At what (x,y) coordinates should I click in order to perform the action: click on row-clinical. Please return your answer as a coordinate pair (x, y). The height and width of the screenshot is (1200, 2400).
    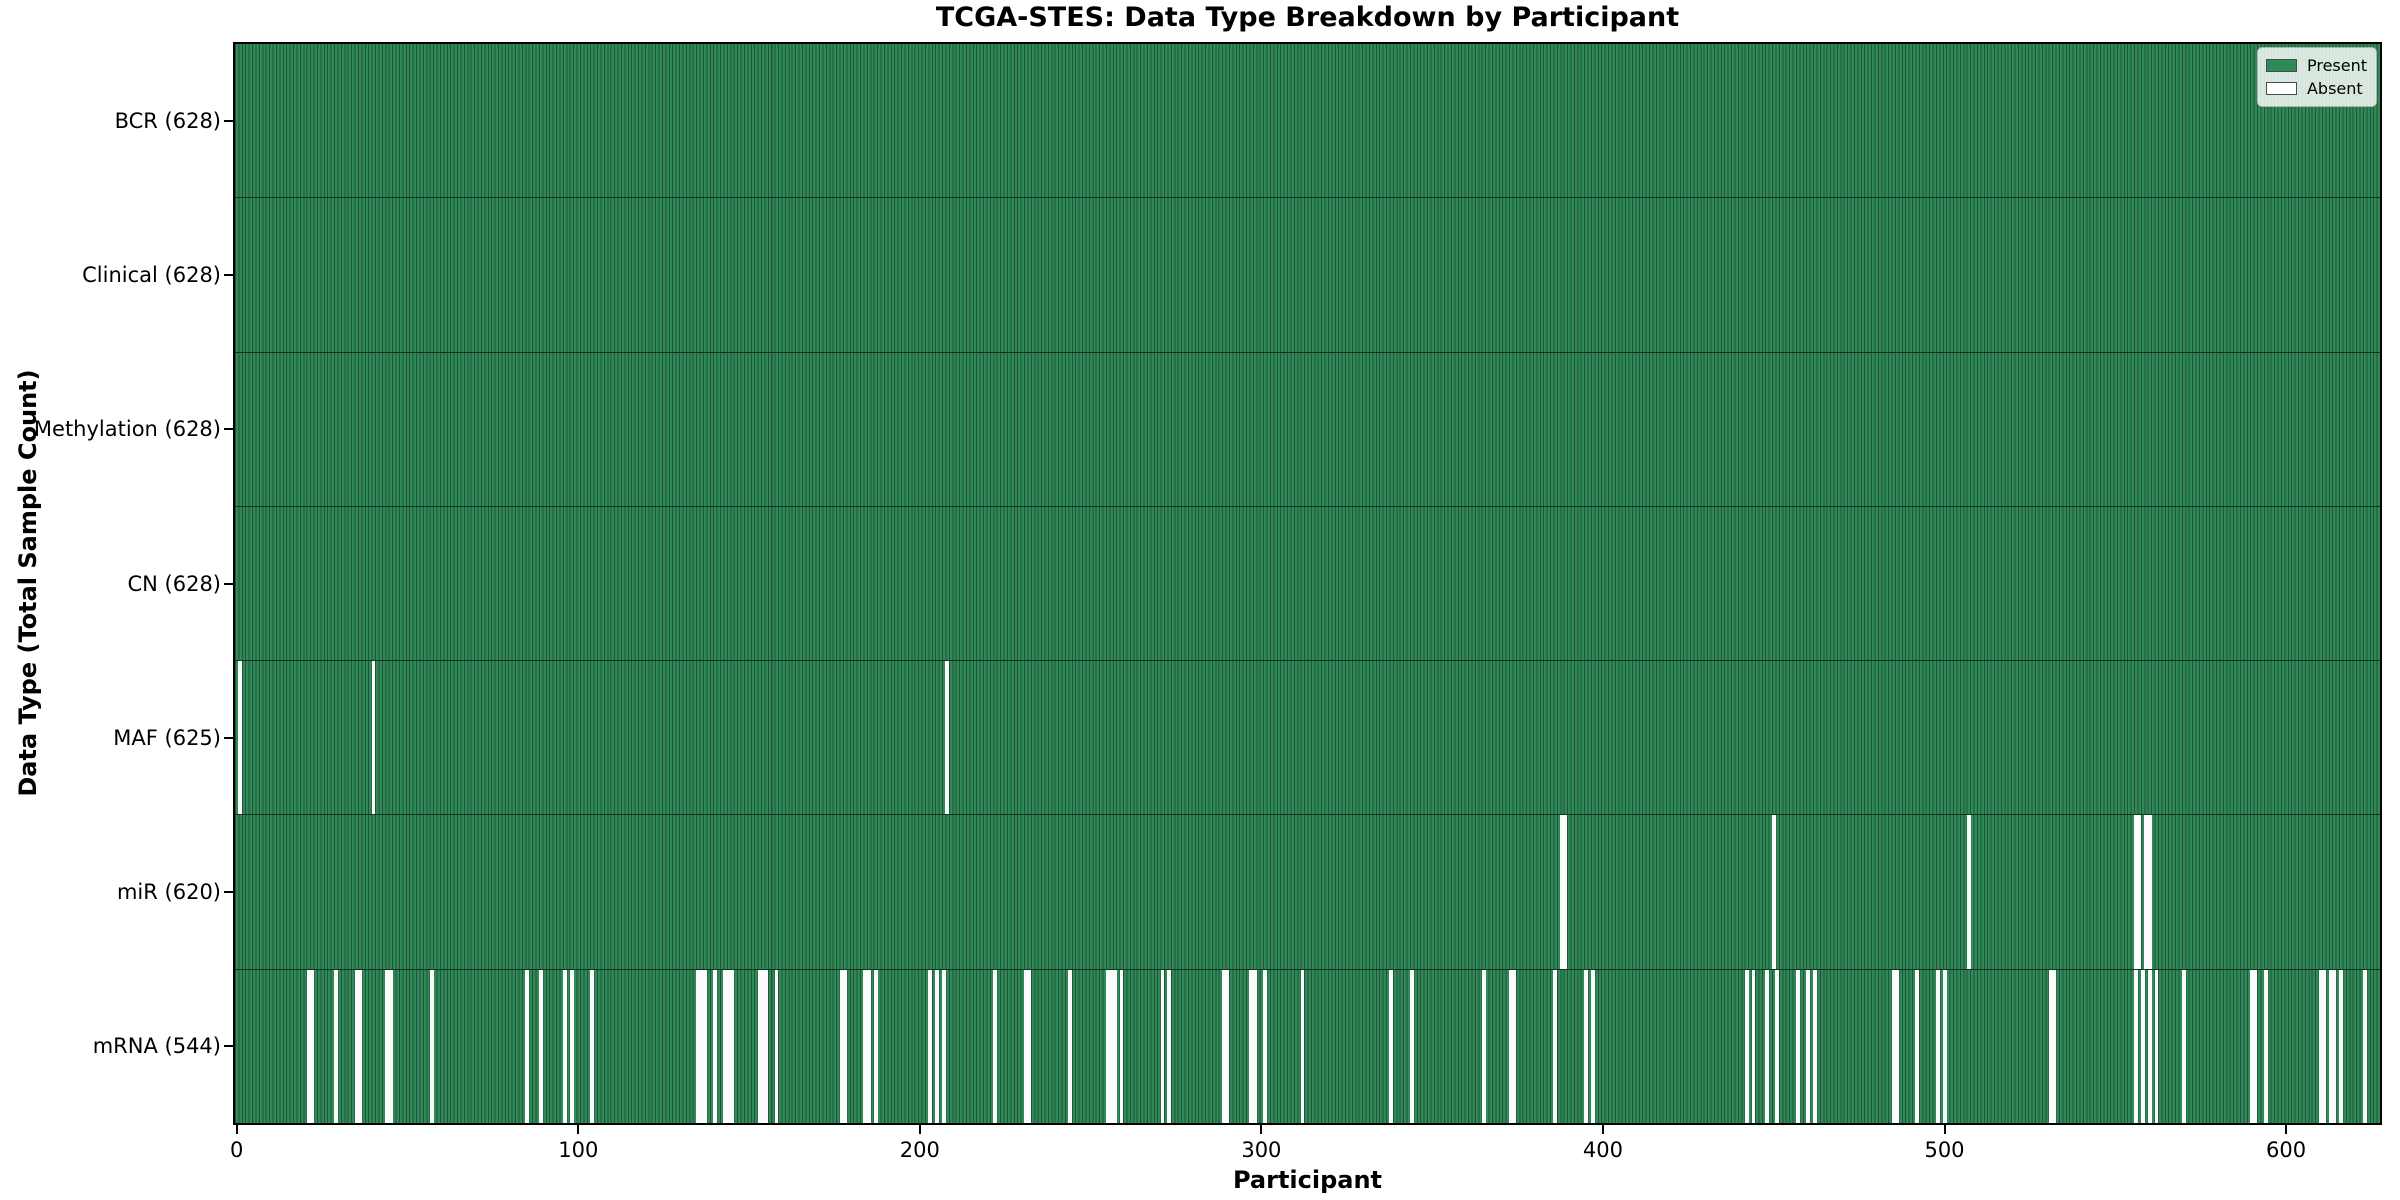
    Looking at the image, I should click on (1307, 274).